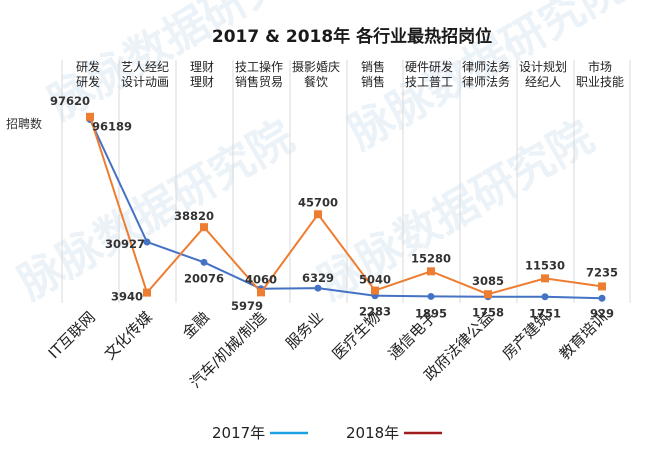 The height and width of the screenshot is (456, 649). What do you see at coordinates (545, 265) in the screenshot?
I see `data-label-2018年-8: 11530` at bounding box center [545, 265].